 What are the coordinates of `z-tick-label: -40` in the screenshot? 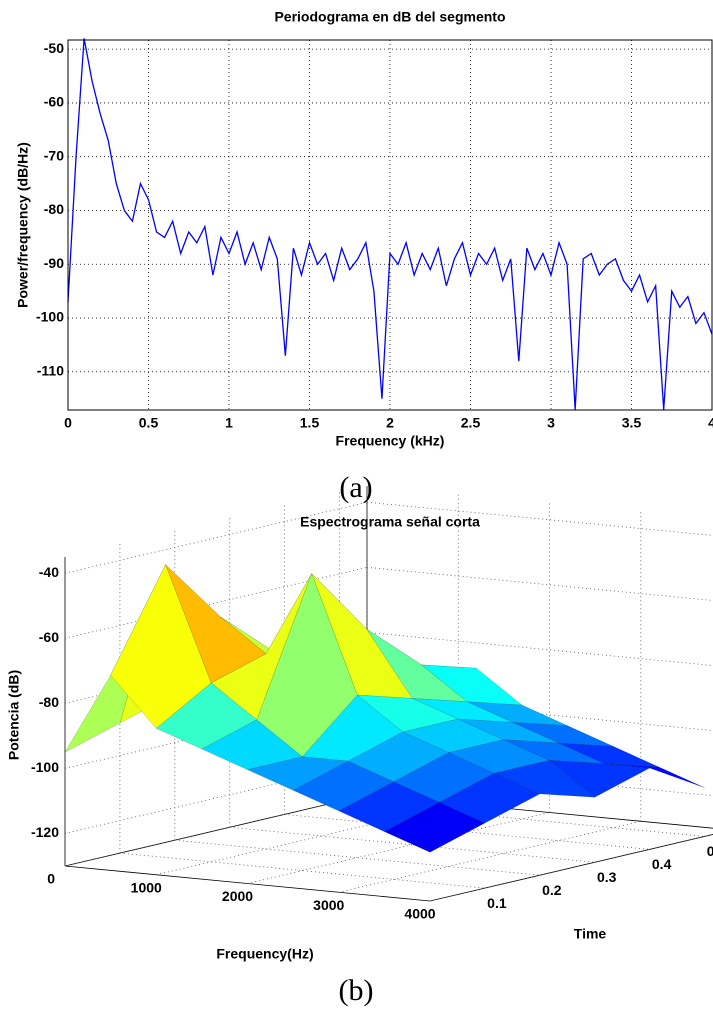 It's located at (49, 572).